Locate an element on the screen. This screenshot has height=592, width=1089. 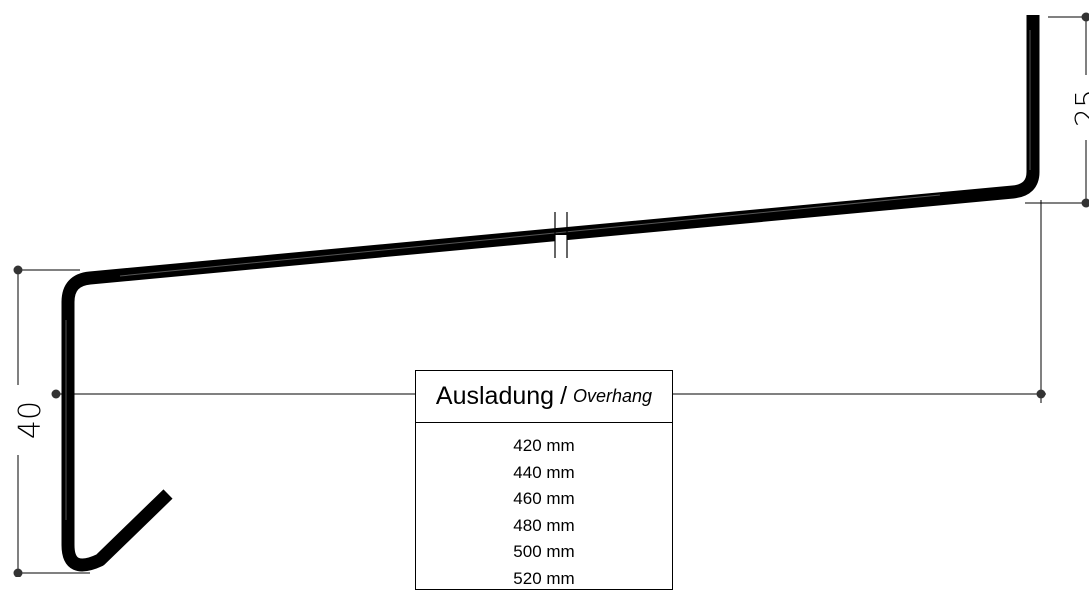
break-gap is located at coordinates (561, 250).